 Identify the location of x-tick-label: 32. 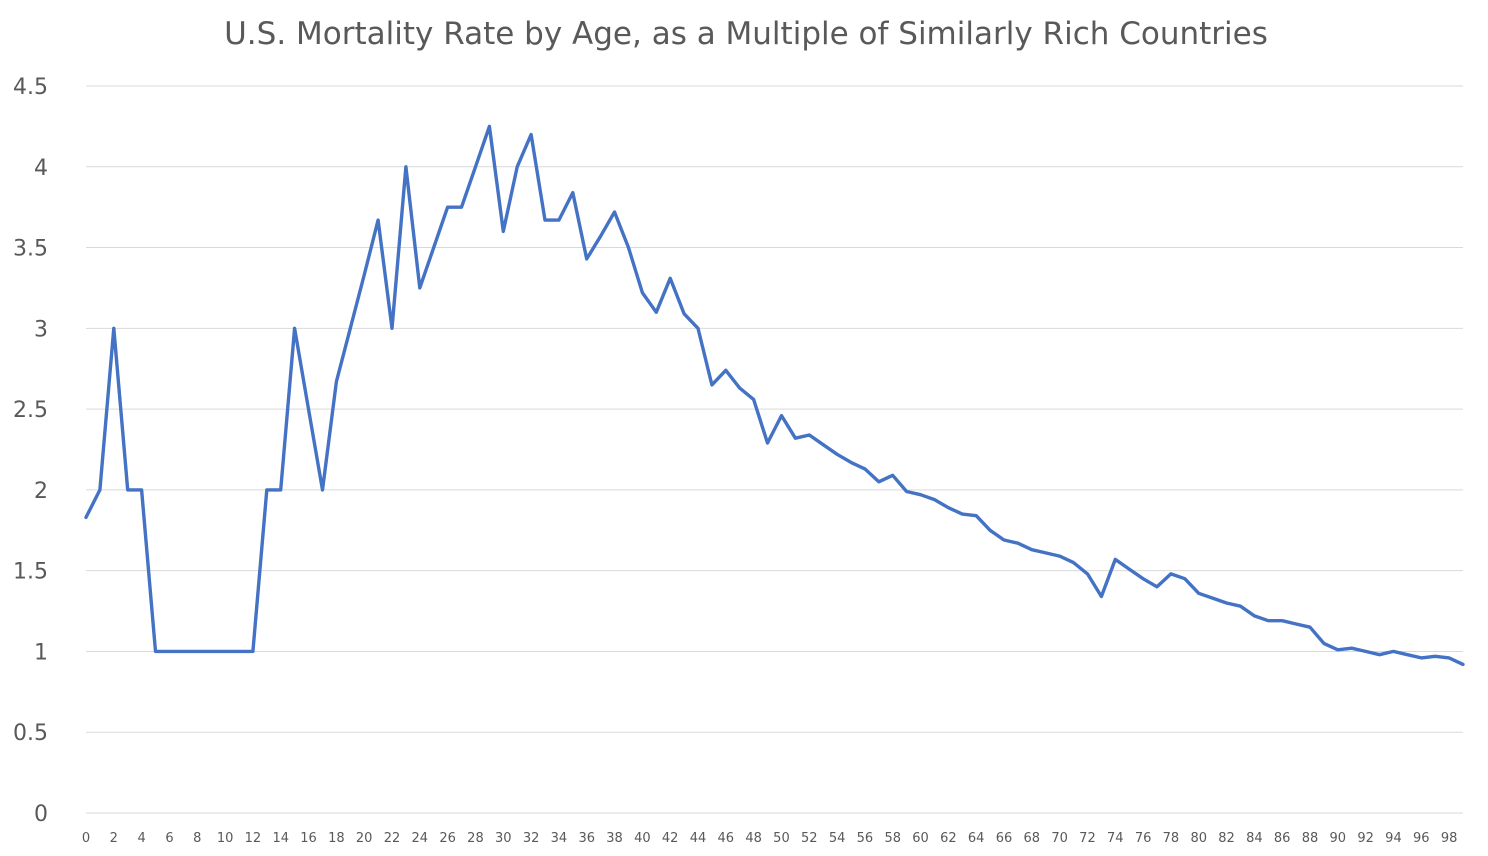
(531, 838).